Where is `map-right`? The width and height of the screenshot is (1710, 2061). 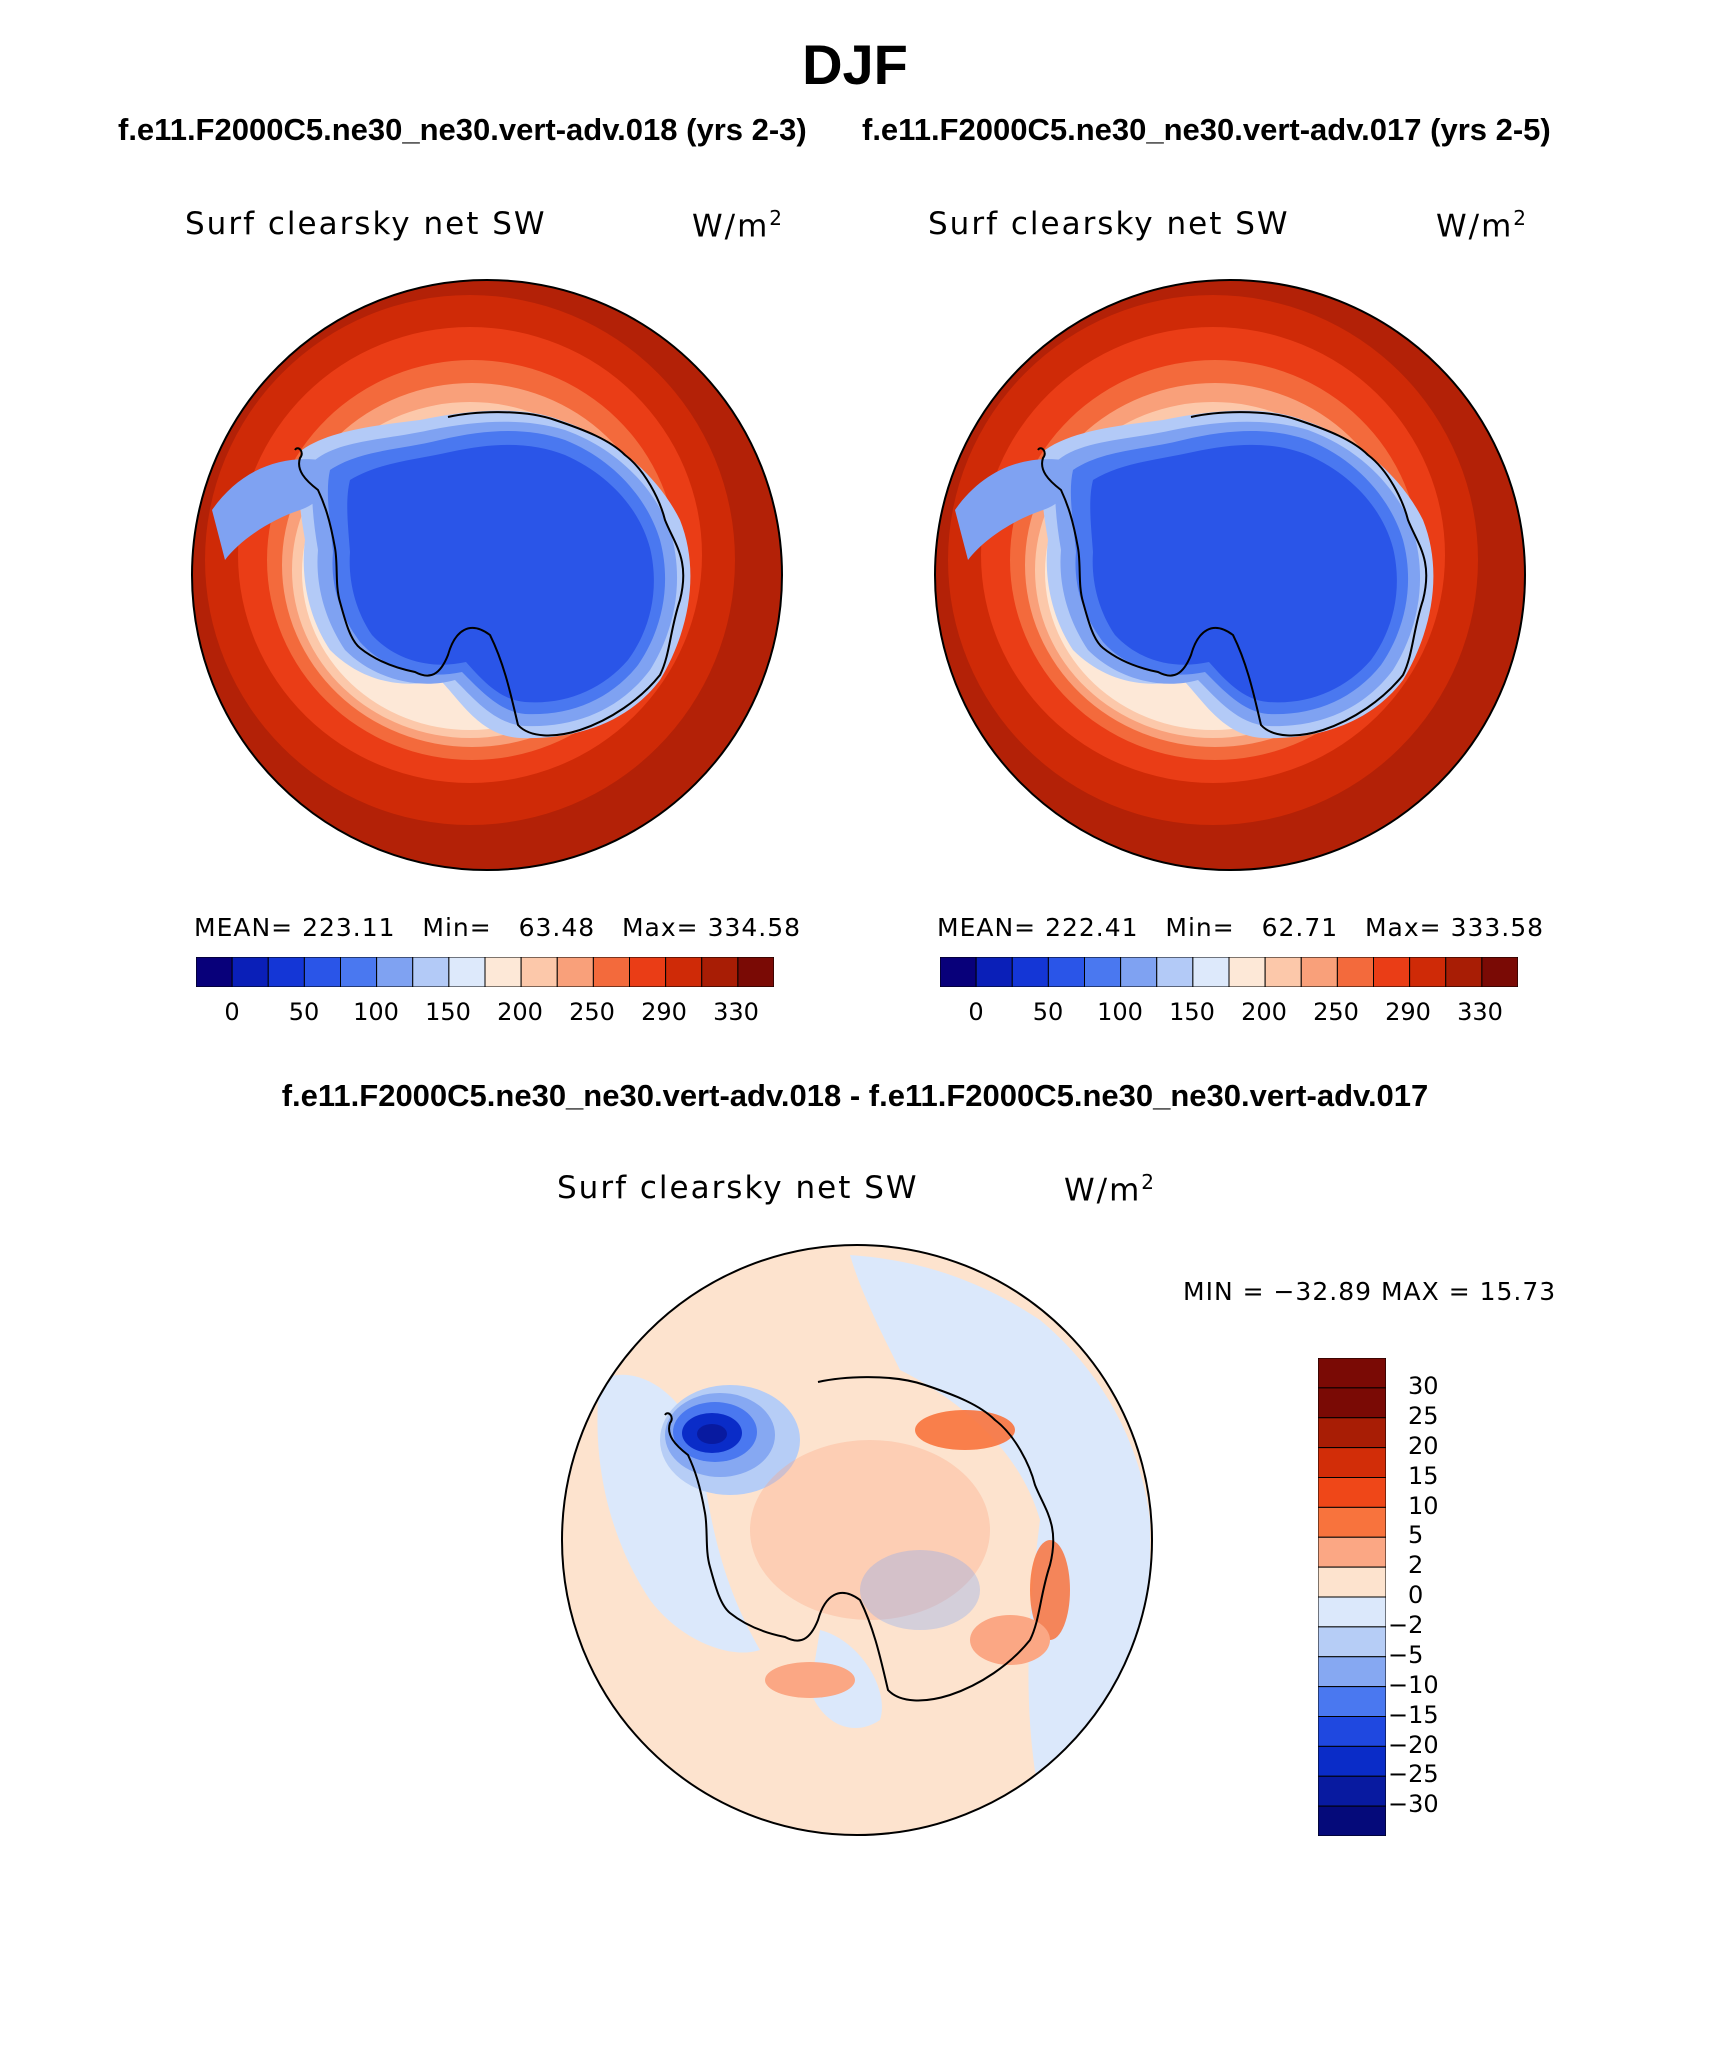 map-right is located at coordinates (1230, 575).